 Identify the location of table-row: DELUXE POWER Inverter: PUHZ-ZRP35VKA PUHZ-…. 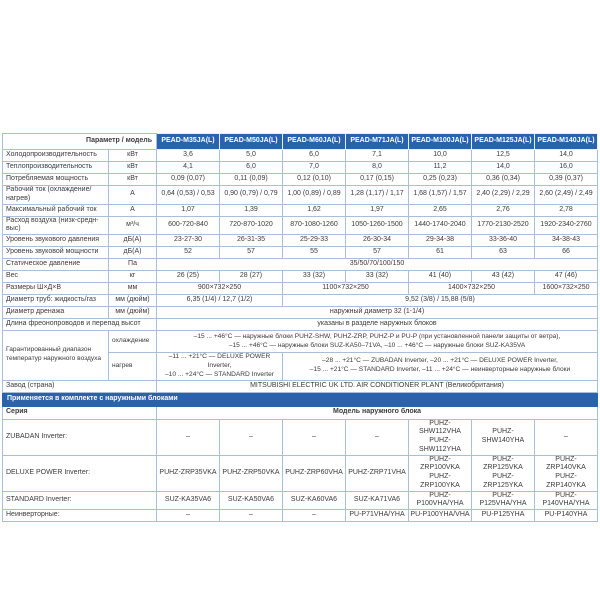
(300, 473).